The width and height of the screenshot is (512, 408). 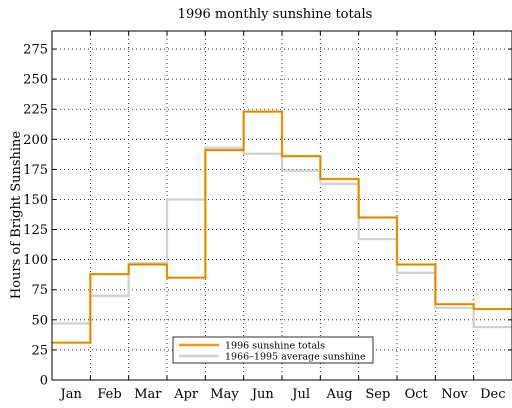 I want to click on x-tick-label: Jun, so click(x=262, y=394).